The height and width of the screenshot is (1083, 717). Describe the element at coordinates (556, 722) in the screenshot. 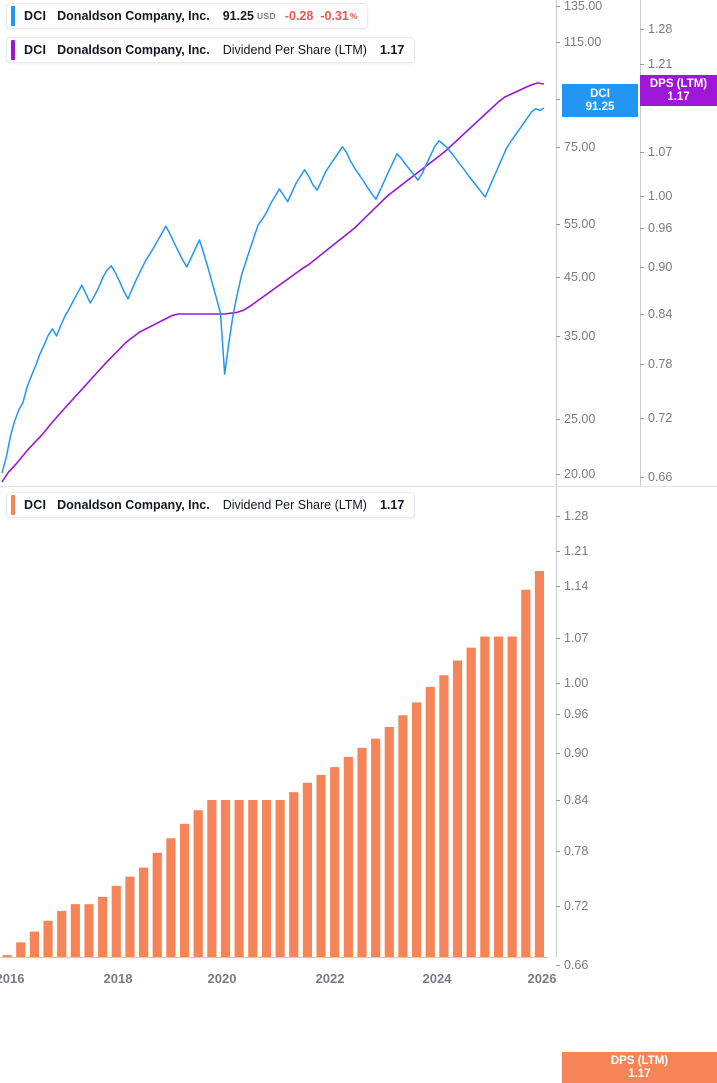

I see `axis-line` at that location.